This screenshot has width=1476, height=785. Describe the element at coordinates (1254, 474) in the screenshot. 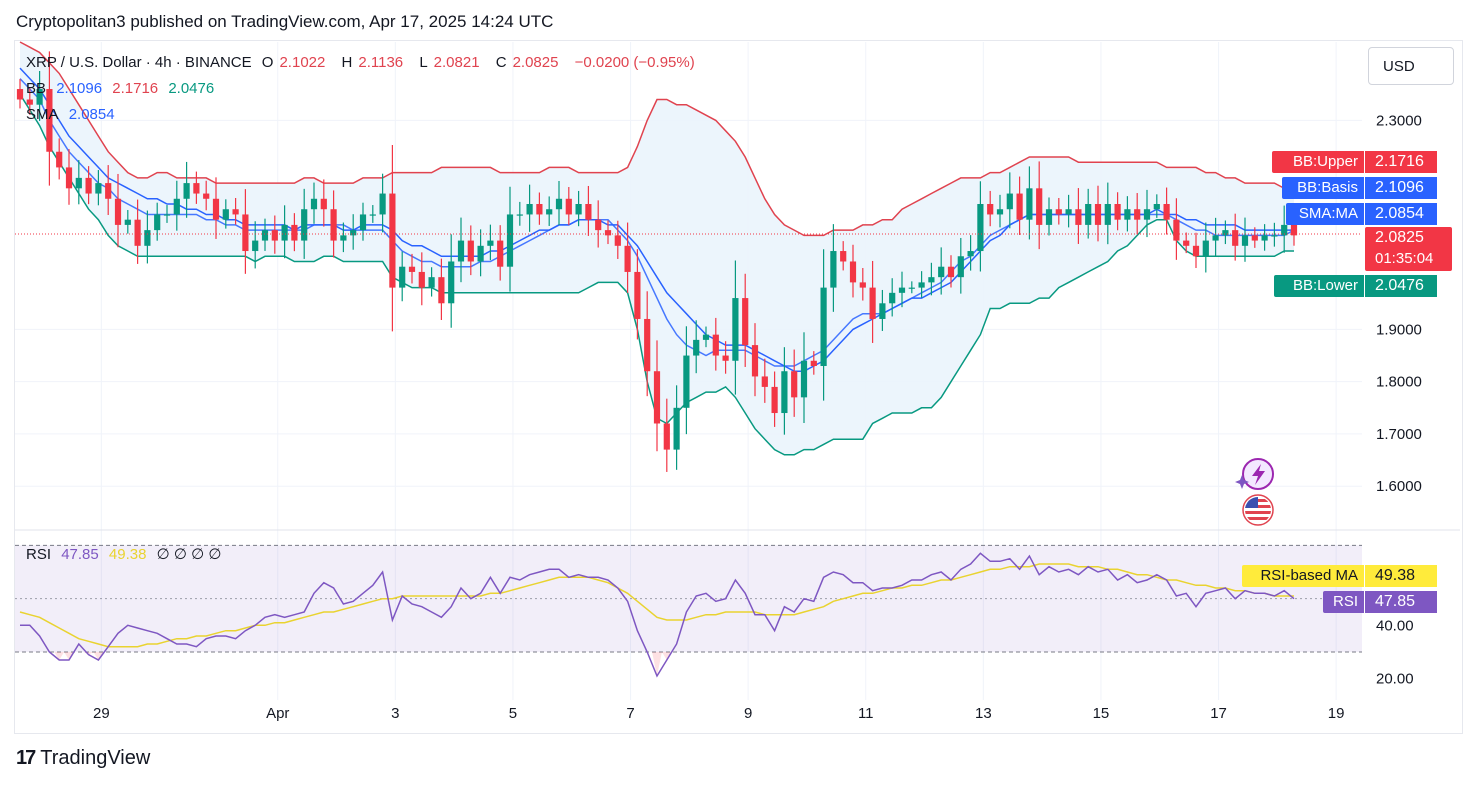

I see `assistant-icon` at that location.